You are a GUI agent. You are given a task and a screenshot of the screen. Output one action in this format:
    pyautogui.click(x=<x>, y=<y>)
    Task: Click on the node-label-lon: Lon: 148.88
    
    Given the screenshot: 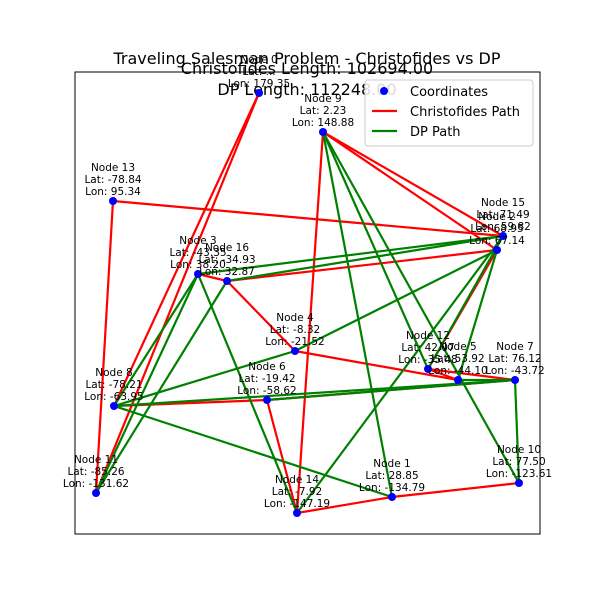 What is the action you would take?
    pyautogui.click(x=323, y=123)
    